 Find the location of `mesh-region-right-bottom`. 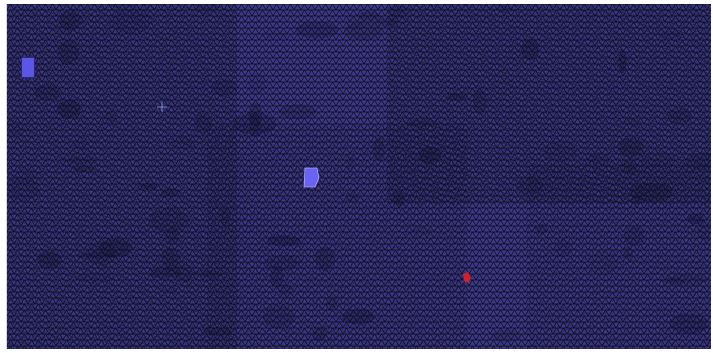

mesh-region-right-bottom is located at coordinates (619, 256).